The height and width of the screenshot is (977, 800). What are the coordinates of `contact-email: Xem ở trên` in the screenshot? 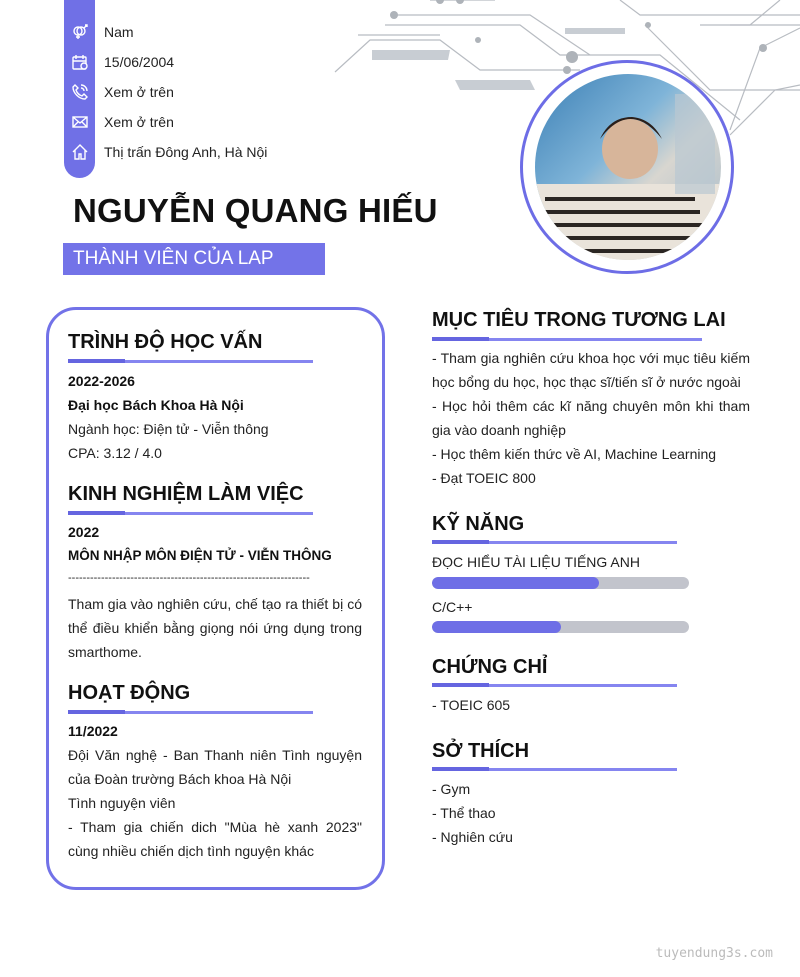 It's located at (214, 122).